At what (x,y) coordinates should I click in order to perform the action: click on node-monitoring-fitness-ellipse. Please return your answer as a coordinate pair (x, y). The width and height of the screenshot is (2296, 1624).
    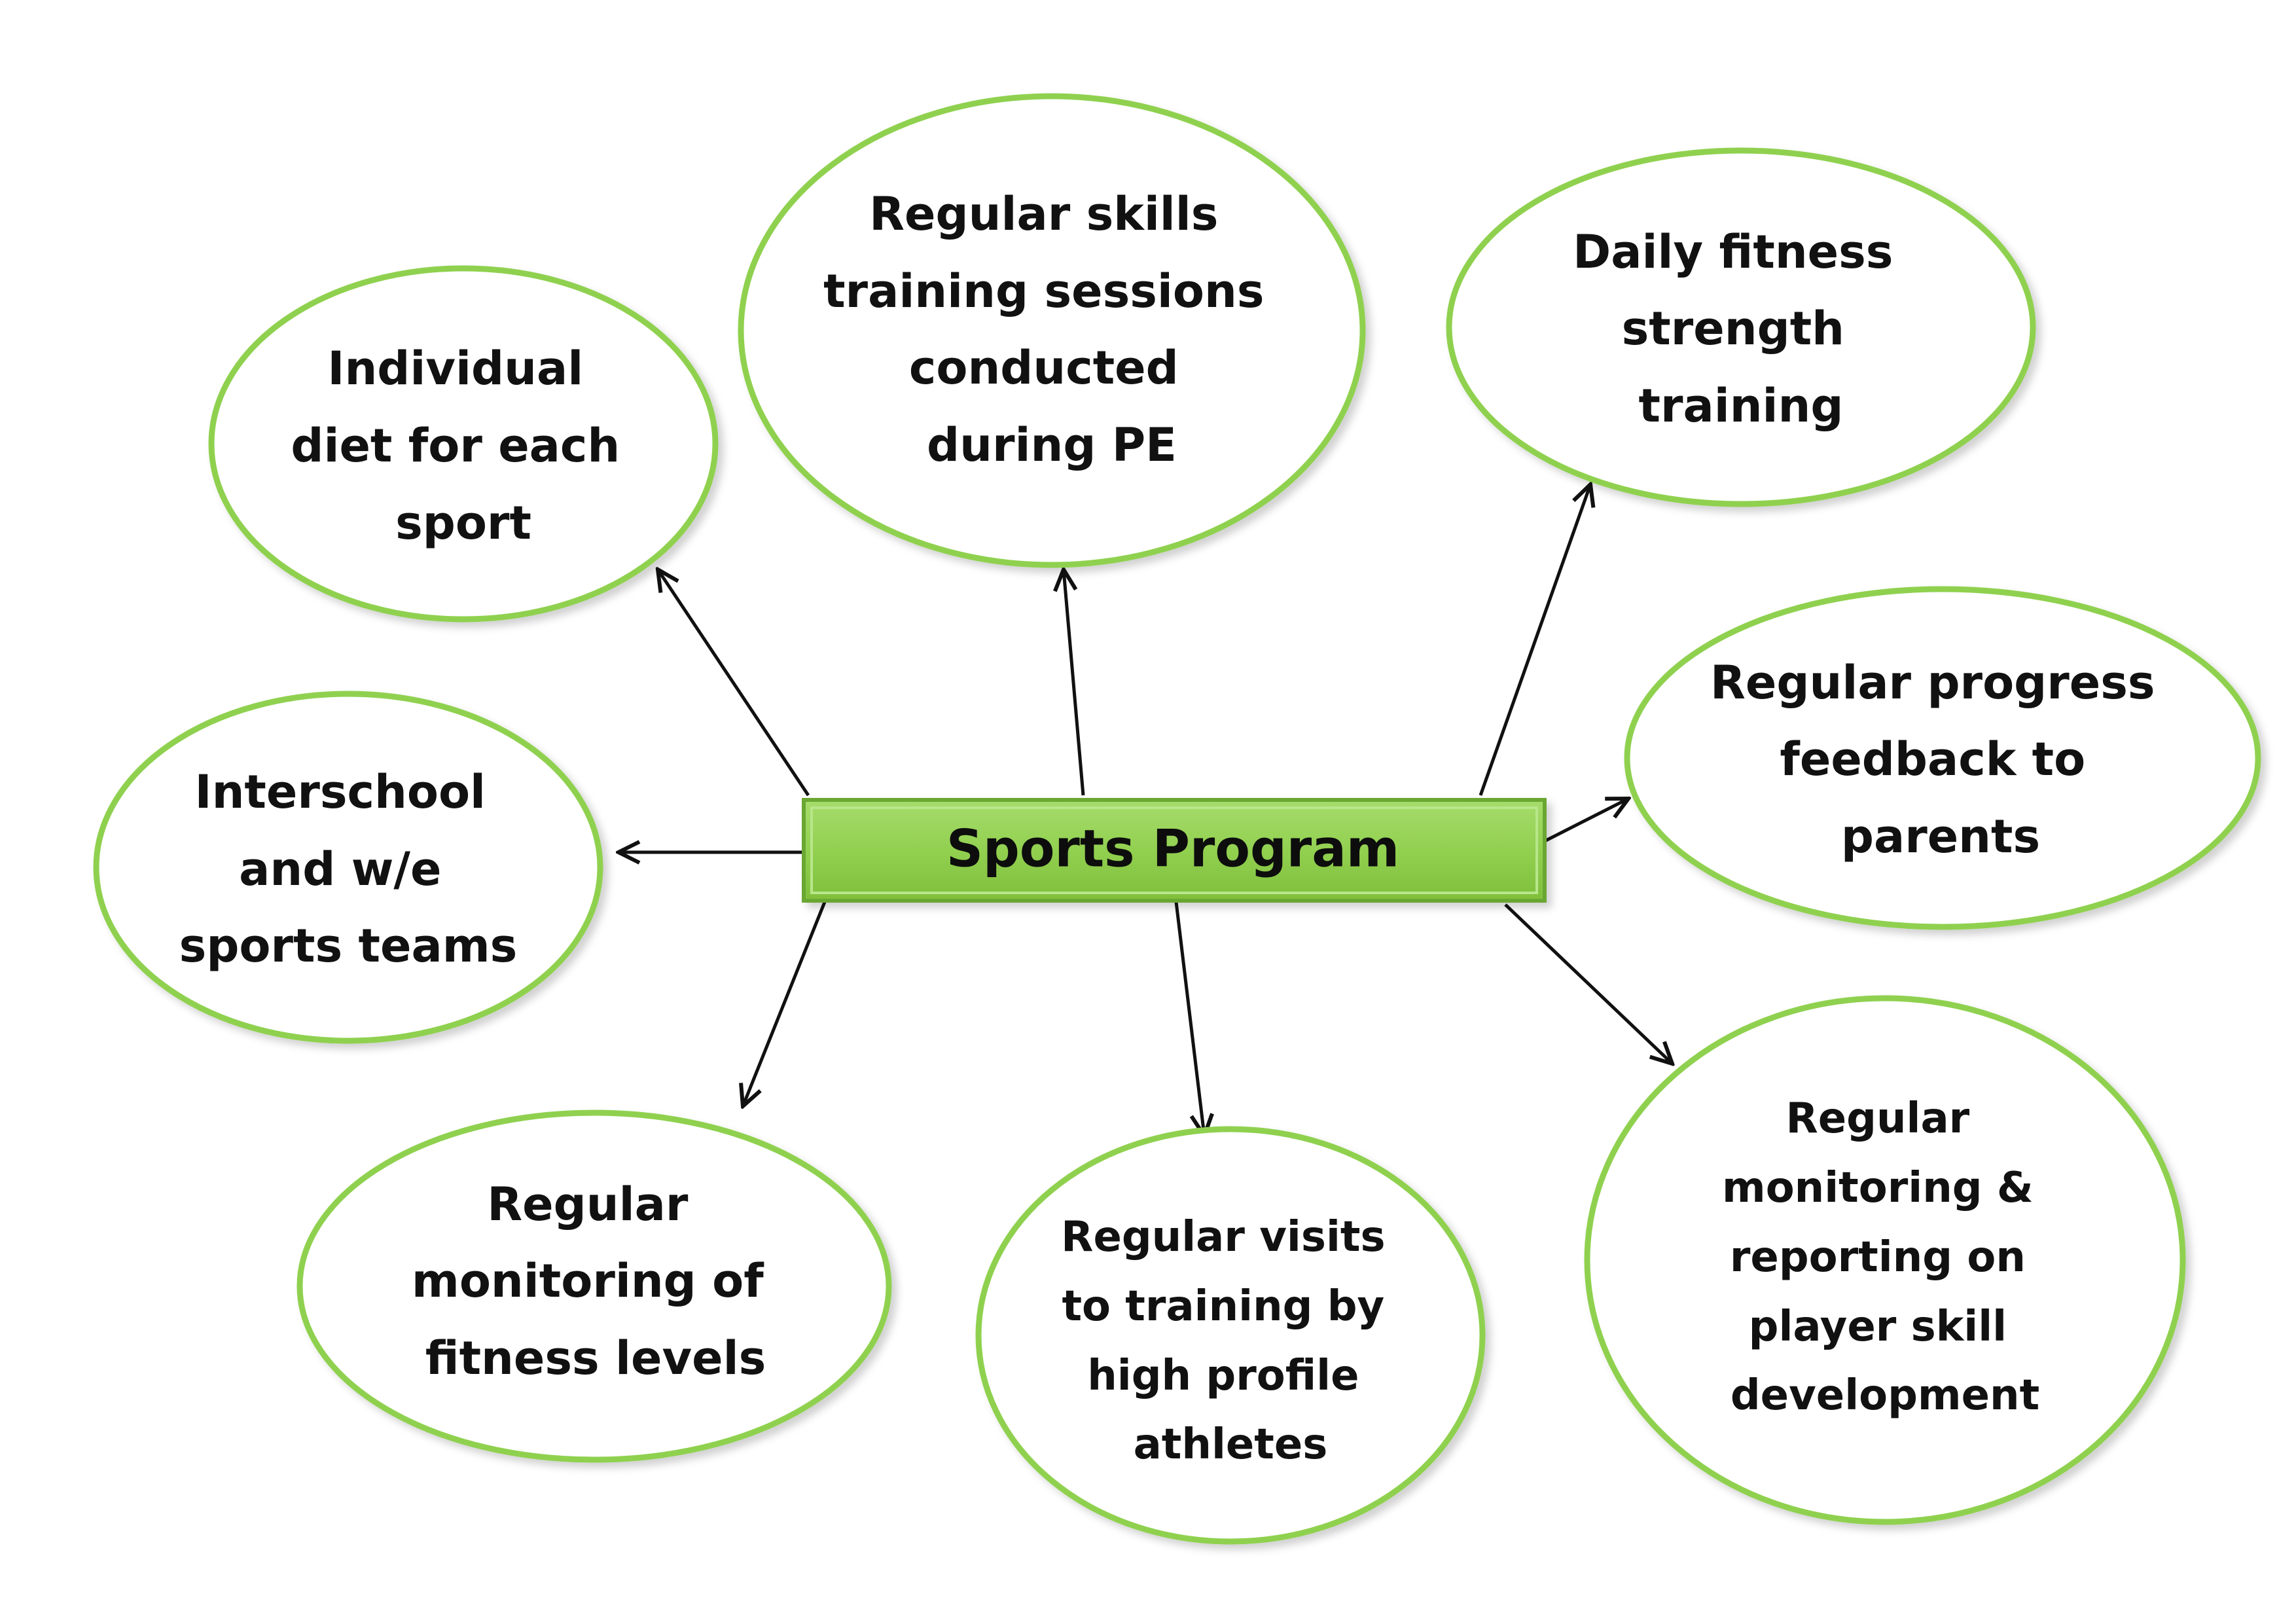
    Looking at the image, I should click on (594, 1286).